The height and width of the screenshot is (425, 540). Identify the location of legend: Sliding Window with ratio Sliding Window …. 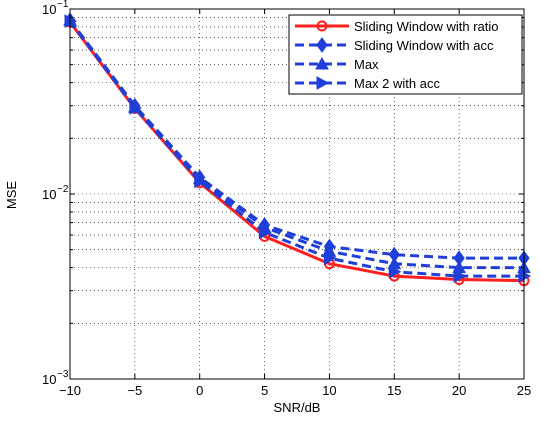
(405, 54).